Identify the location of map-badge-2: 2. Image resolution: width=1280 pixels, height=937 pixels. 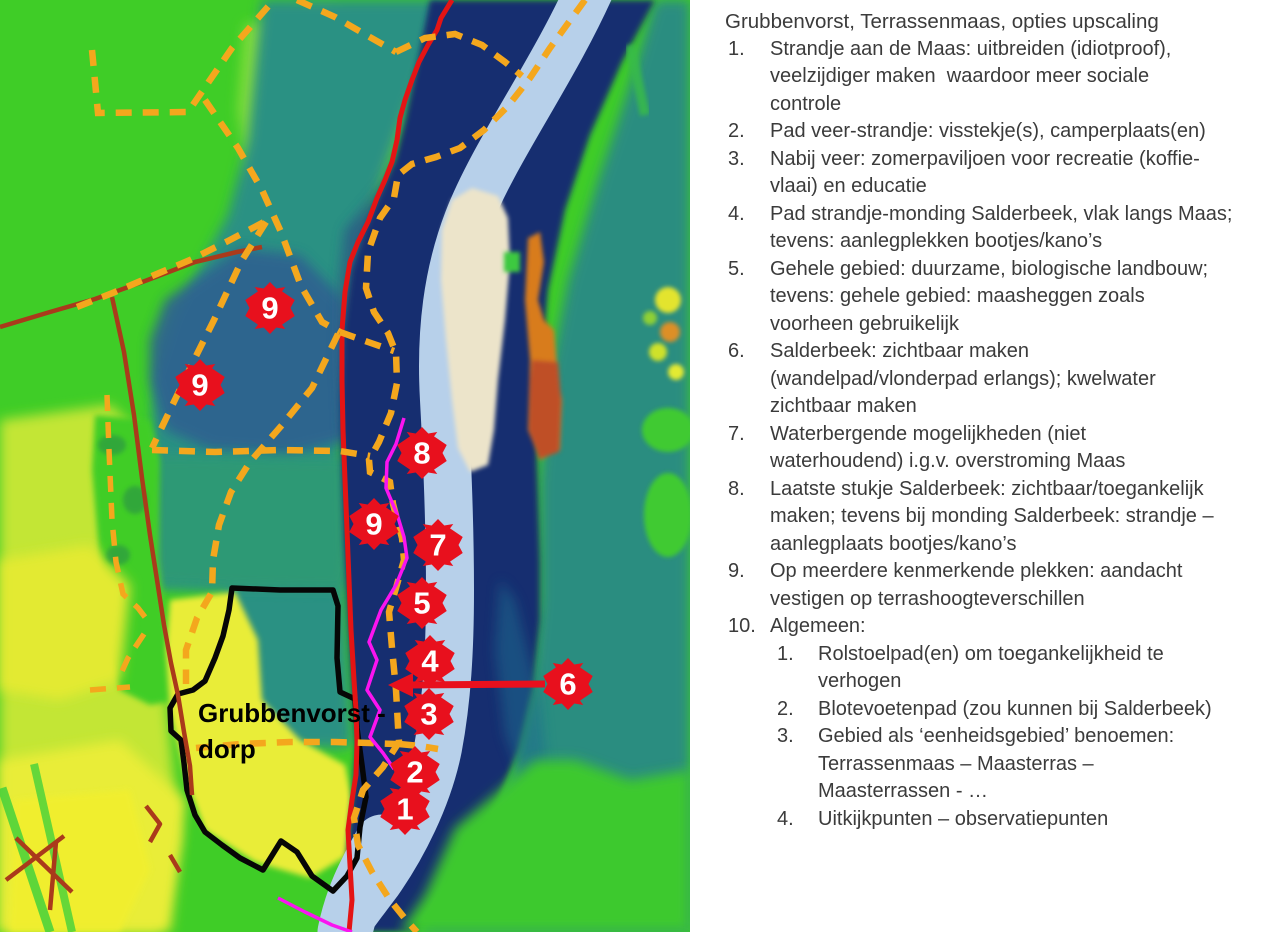
(415, 772).